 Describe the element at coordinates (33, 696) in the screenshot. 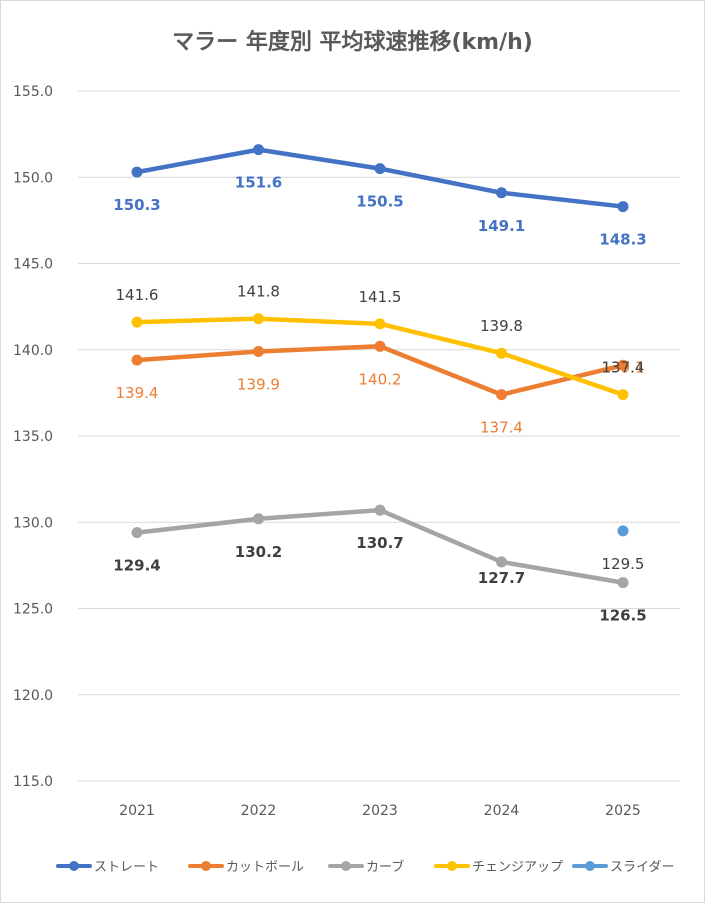

I see `y-tick-label: 120.0` at that location.